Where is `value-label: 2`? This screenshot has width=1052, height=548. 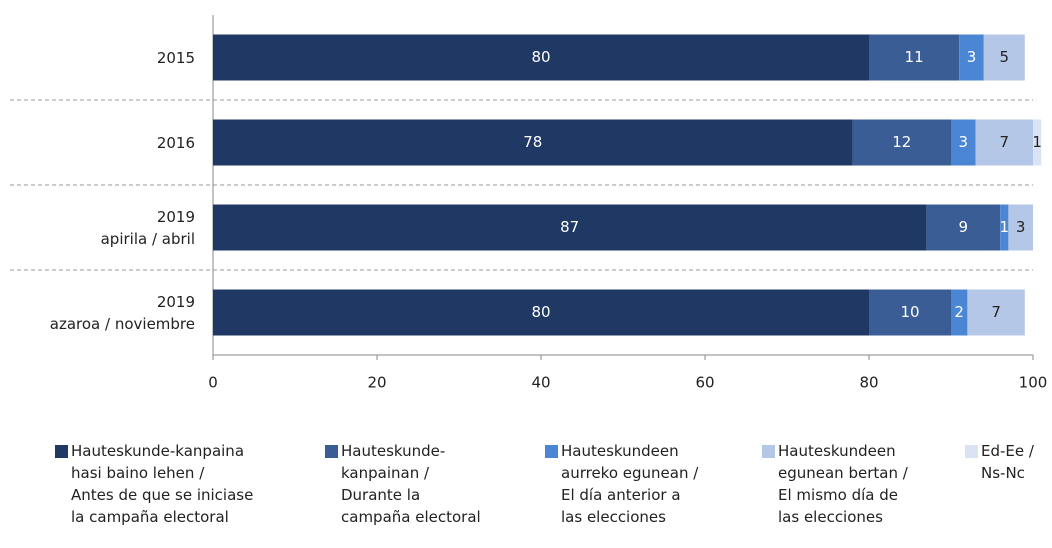
value-label: 2 is located at coordinates (959, 312).